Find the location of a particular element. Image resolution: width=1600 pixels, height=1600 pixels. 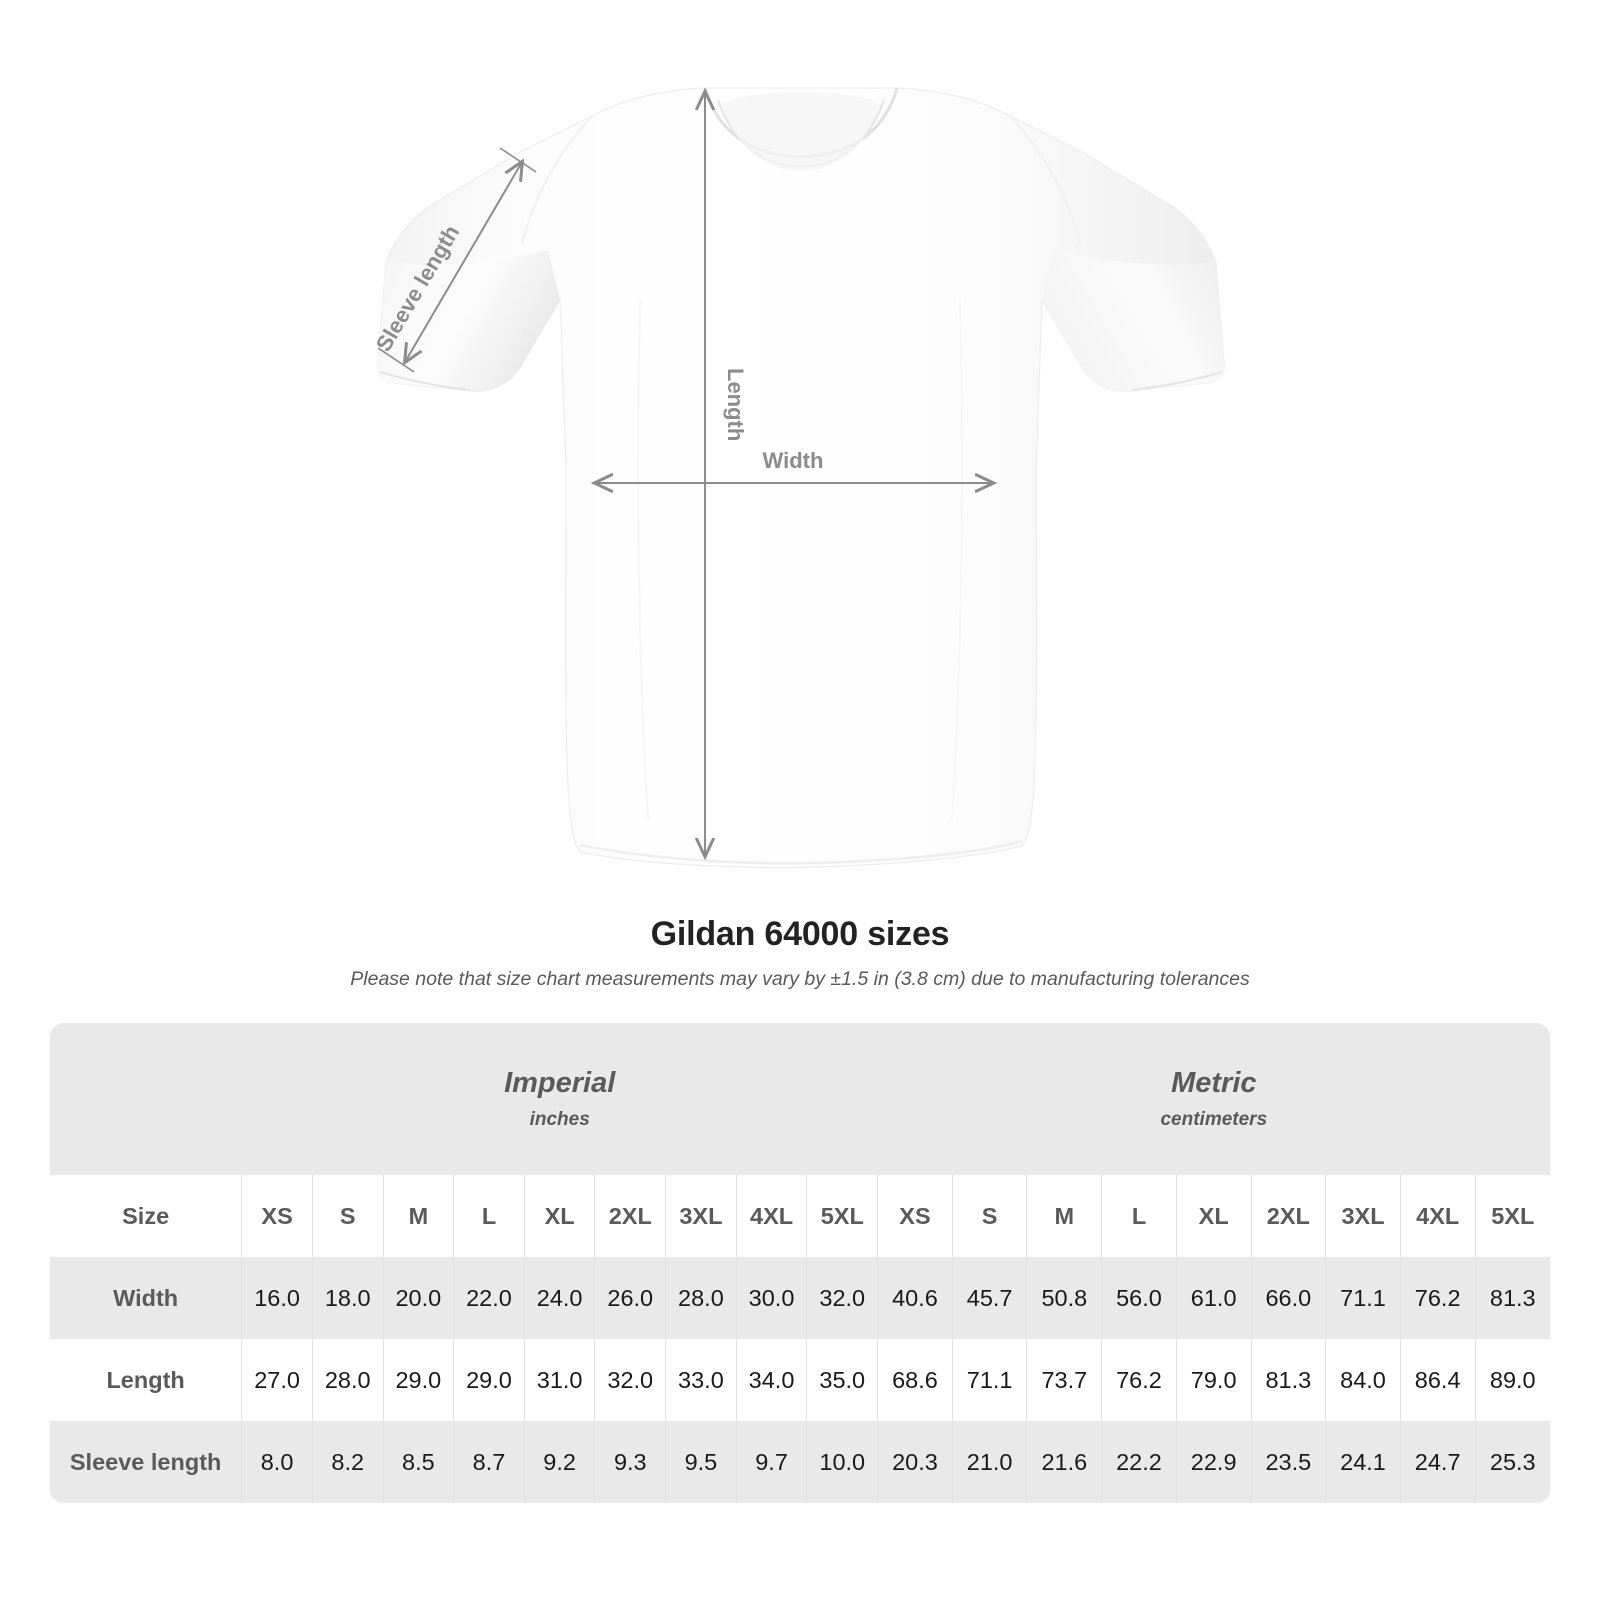

cell-sleeve-length-l-imperial: 8.7 is located at coordinates (489, 1462).